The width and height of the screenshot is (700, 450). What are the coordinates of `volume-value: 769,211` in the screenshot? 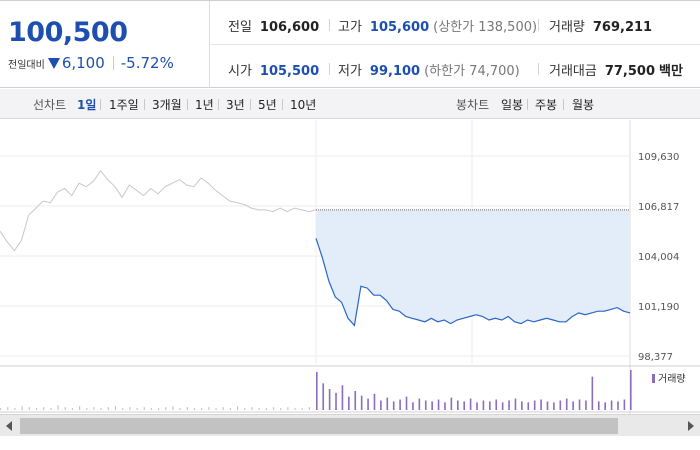 It's located at (622, 27).